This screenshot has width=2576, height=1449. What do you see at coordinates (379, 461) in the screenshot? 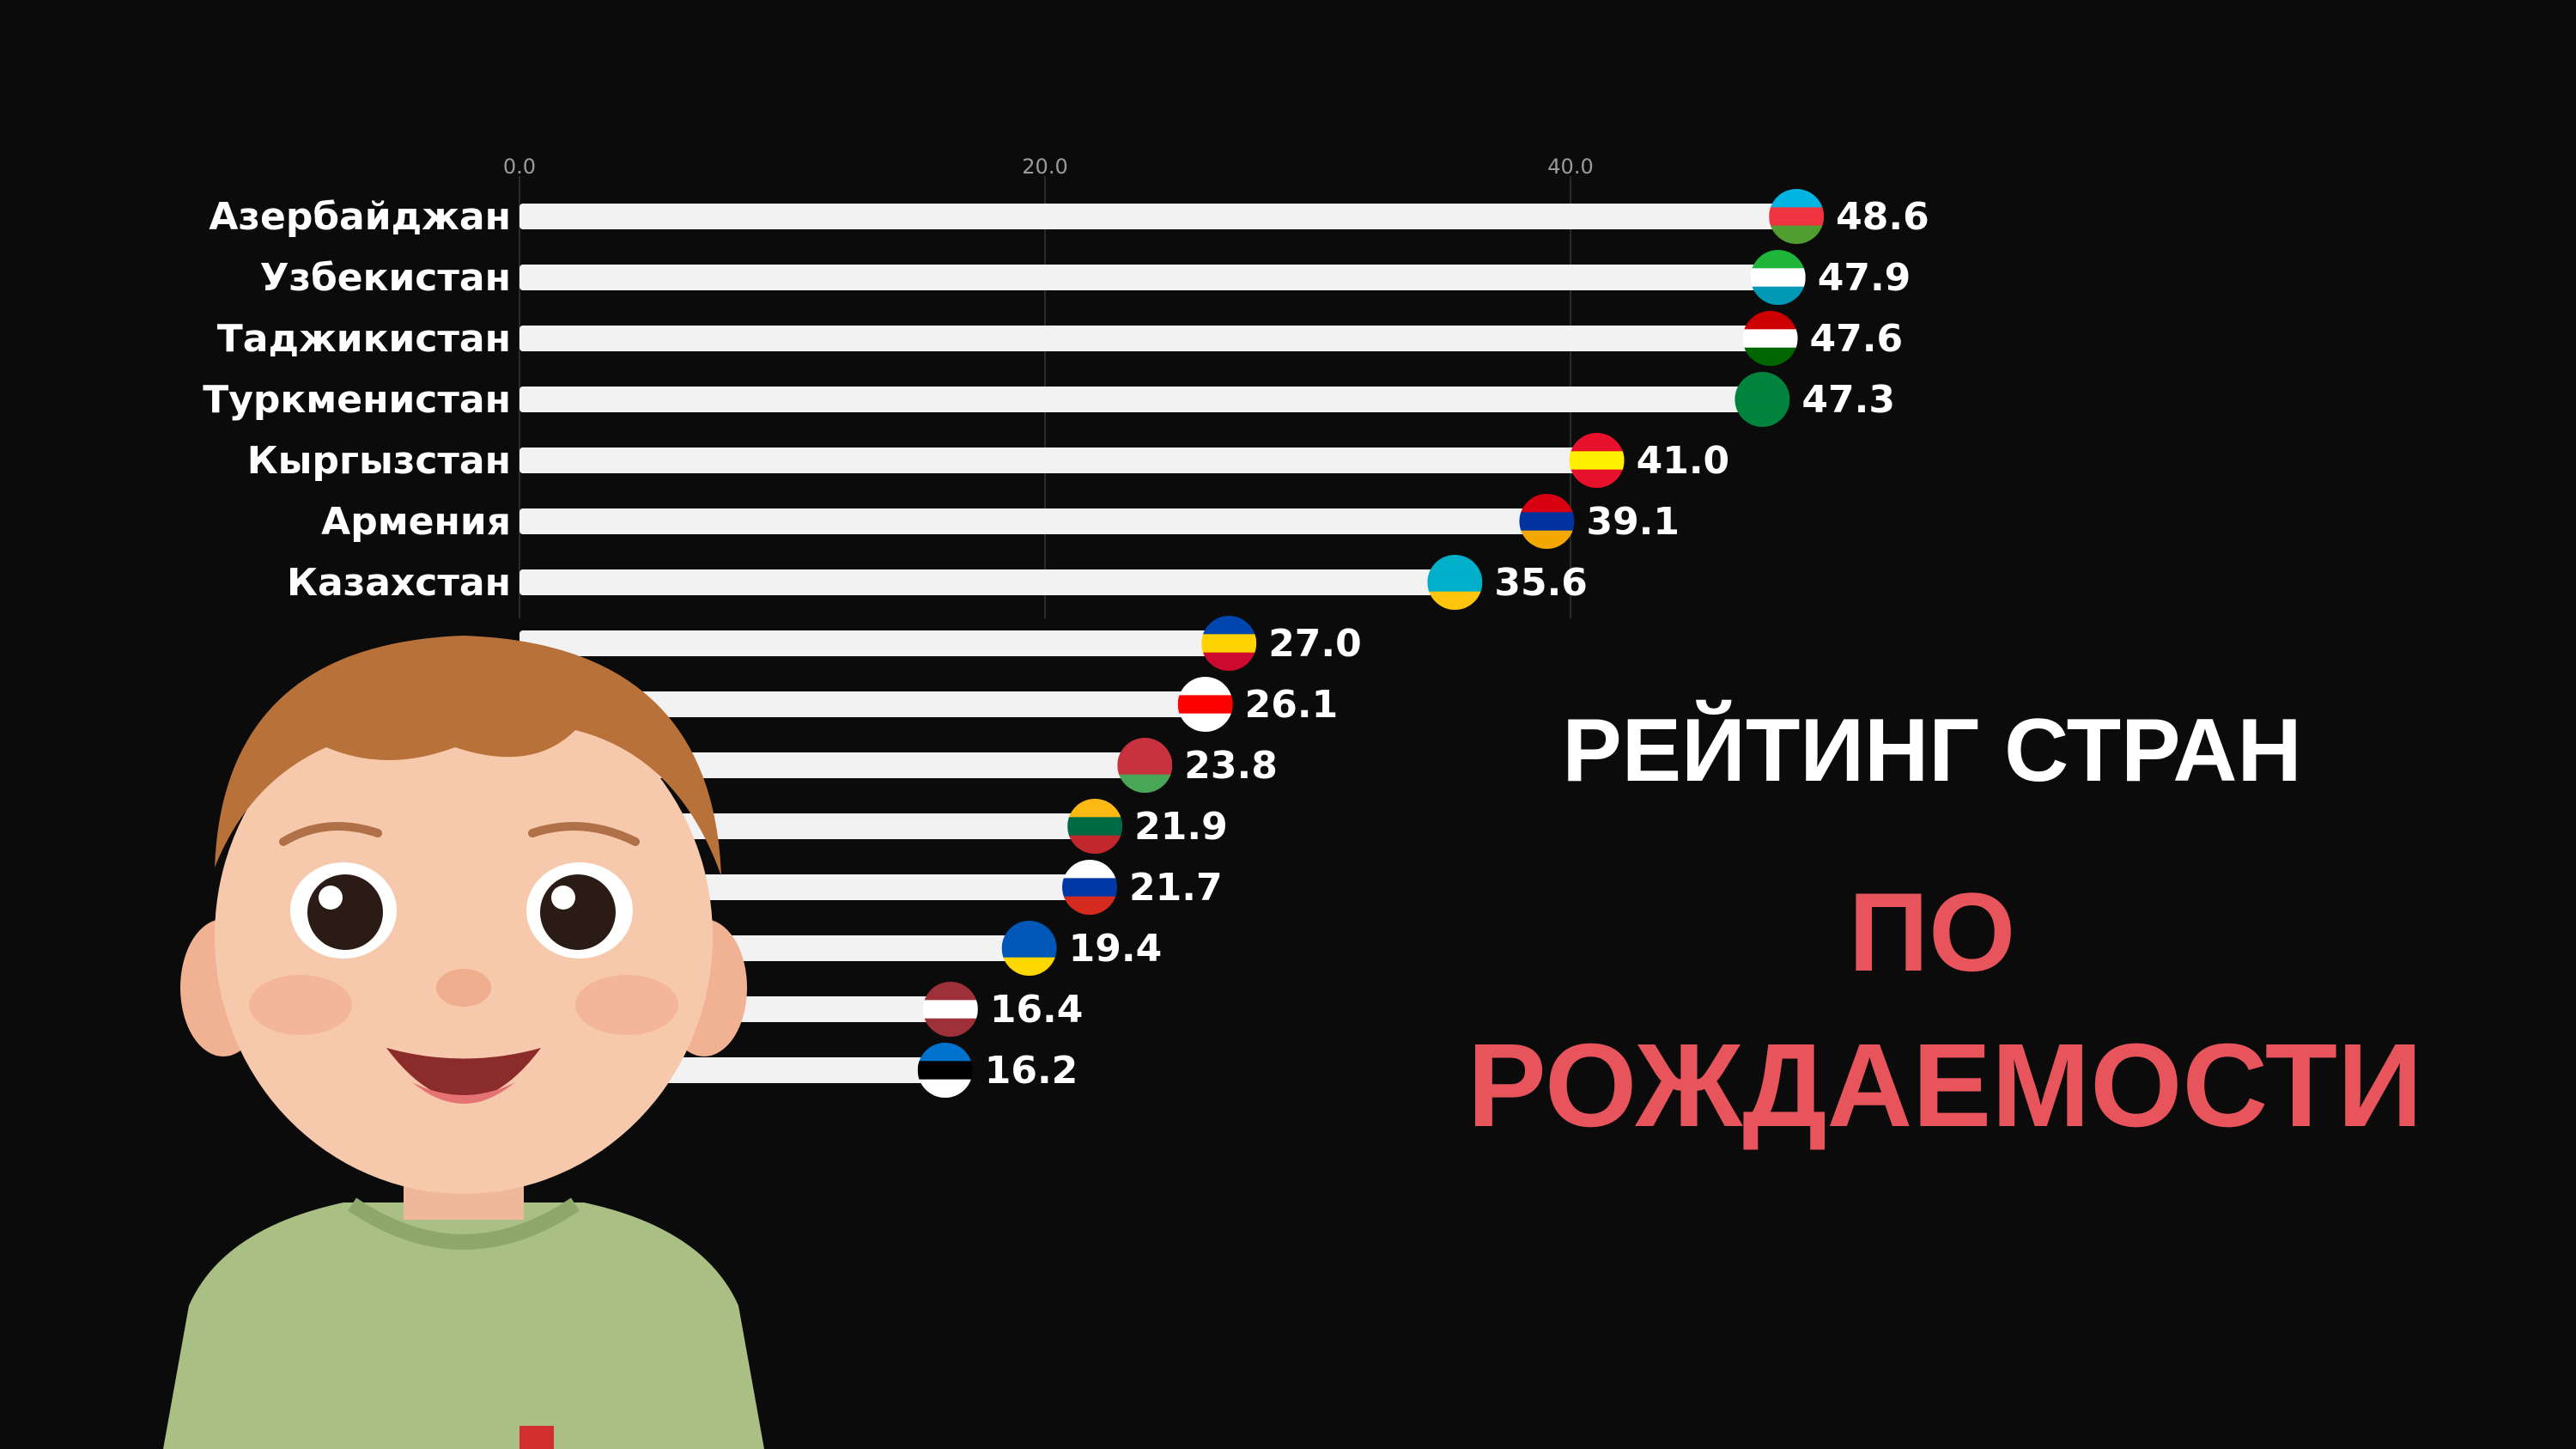
I see `category-label: Кыргызстан` at bounding box center [379, 461].